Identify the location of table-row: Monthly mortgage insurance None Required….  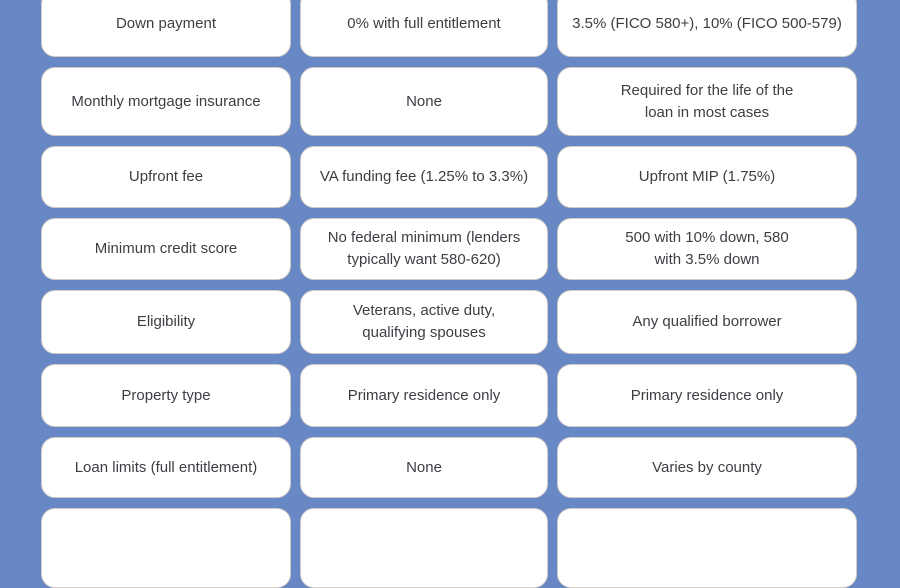
(449, 101).